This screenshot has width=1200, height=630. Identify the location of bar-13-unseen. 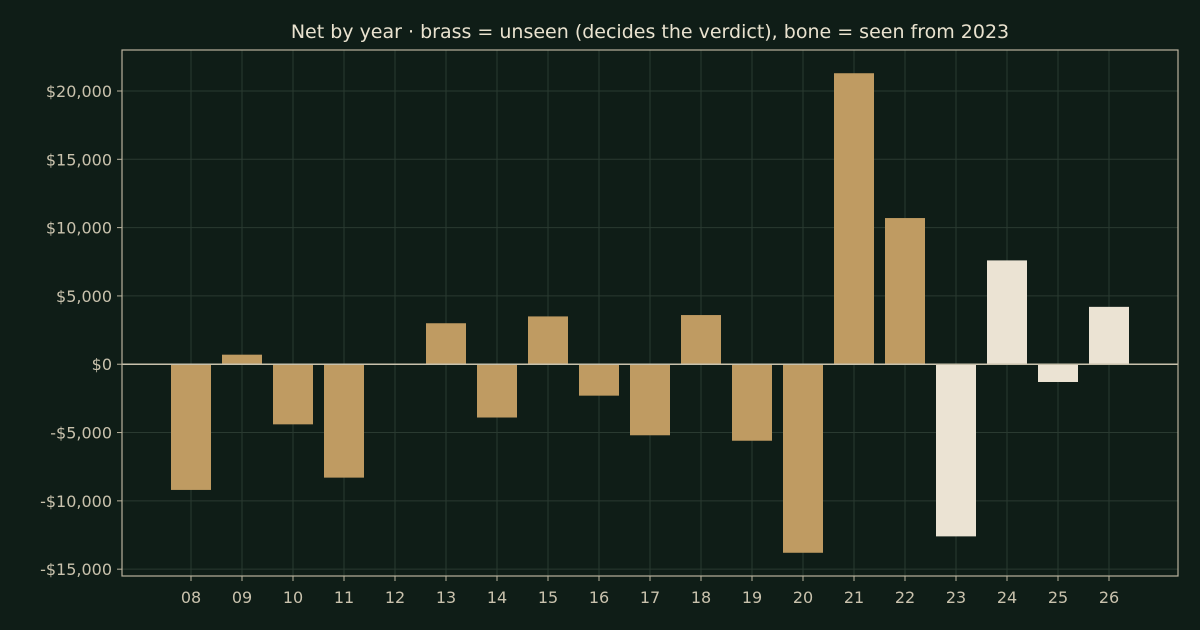
(446, 344).